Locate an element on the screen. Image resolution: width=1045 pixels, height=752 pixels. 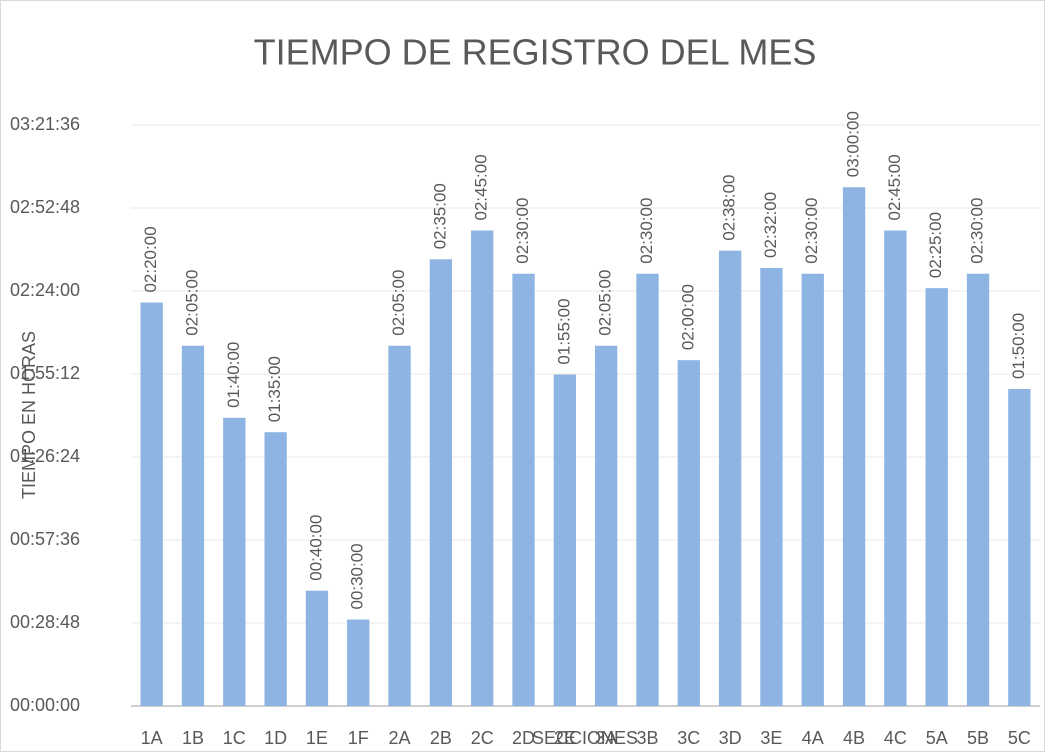
x-tick-label: 5C is located at coordinates (1019, 738).